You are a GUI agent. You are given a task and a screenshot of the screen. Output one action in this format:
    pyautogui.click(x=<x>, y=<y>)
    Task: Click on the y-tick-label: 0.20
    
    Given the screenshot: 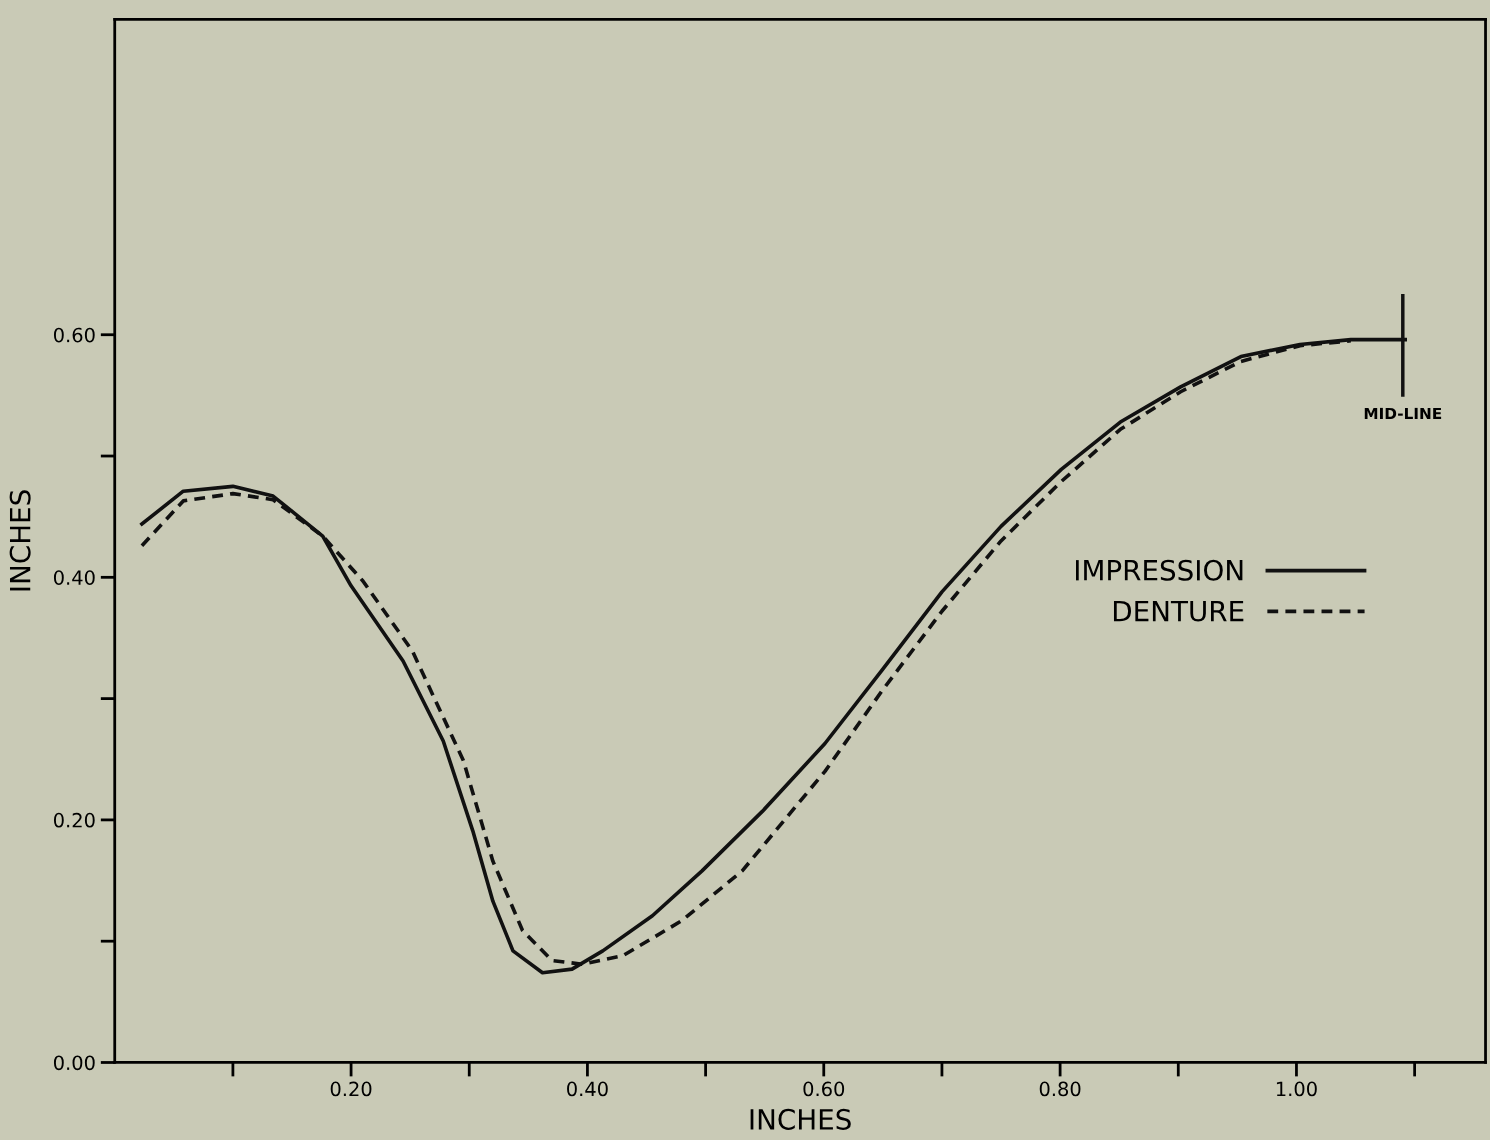 What is the action you would take?
    pyautogui.click(x=74, y=820)
    